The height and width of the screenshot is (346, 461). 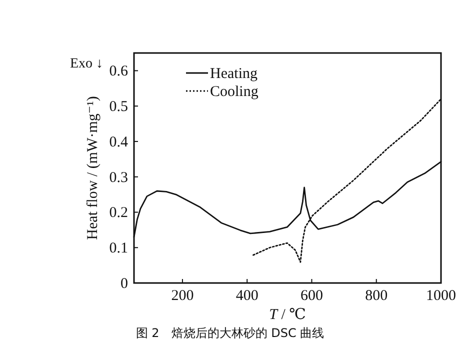 I want to click on y-tick-label: 0.2, so click(x=118, y=213).